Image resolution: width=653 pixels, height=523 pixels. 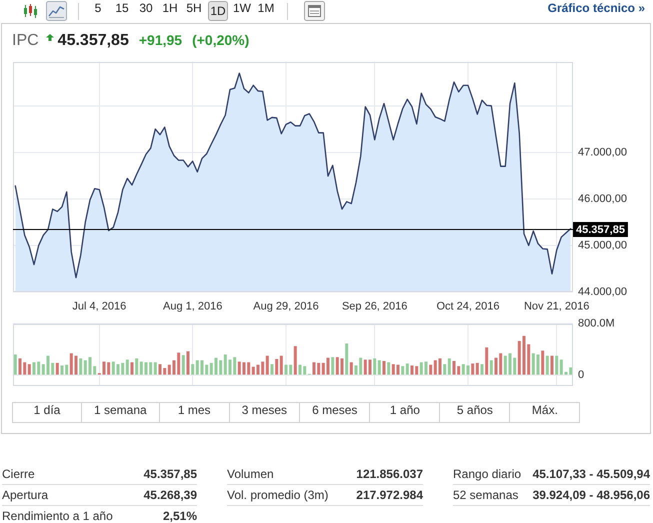 What do you see at coordinates (375, 306) in the screenshot?
I see `x-tick-label: Sep 26, 2016` at bounding box center [375, 306].